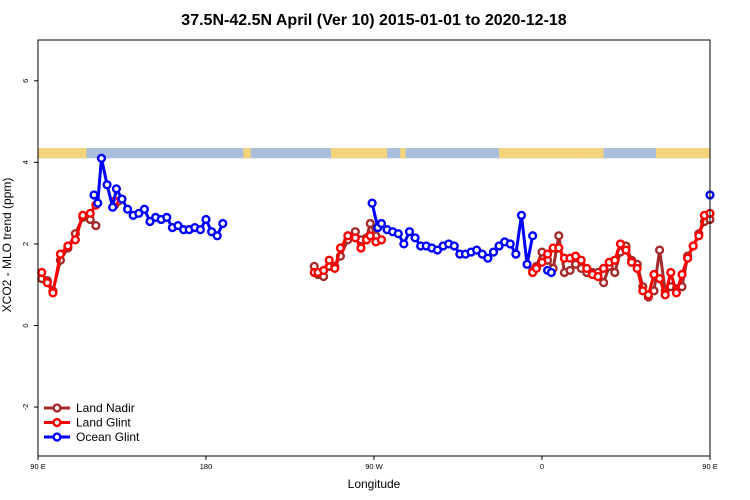  I want to click on y-tick-label: 2, so click(25, 244).